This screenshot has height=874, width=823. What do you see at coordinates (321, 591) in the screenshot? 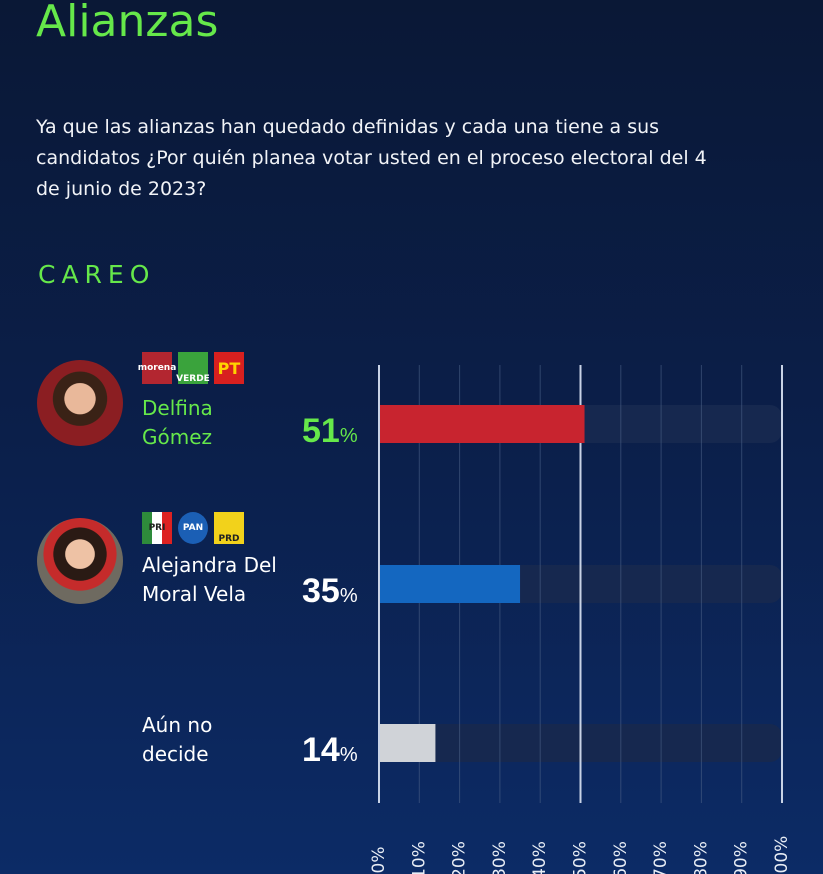
I see `pct-value: 35` at bounding box center [321, 591].